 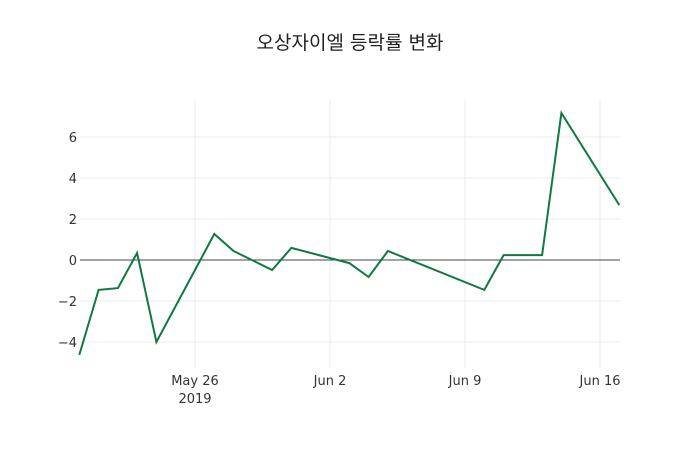 What do you see at coordinates (67, 241) in the screenshot?
I see `y-axis-ticks: 6 4 2 0 −2 −4` at bounding box center [67, 241].